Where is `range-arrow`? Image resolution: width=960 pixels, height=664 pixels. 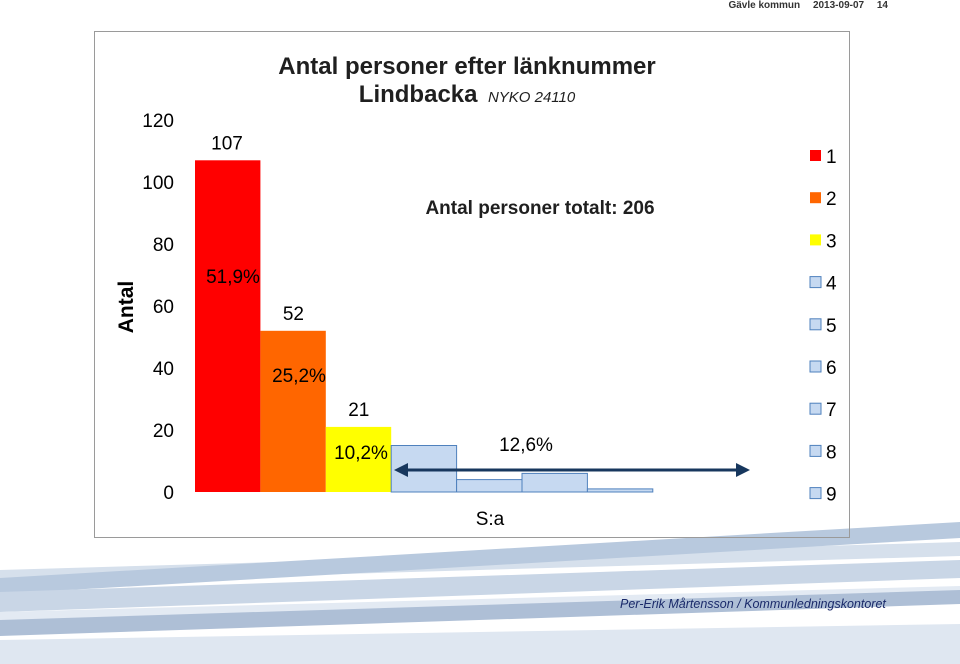
range-arrow is located at coordinates (572, 470).